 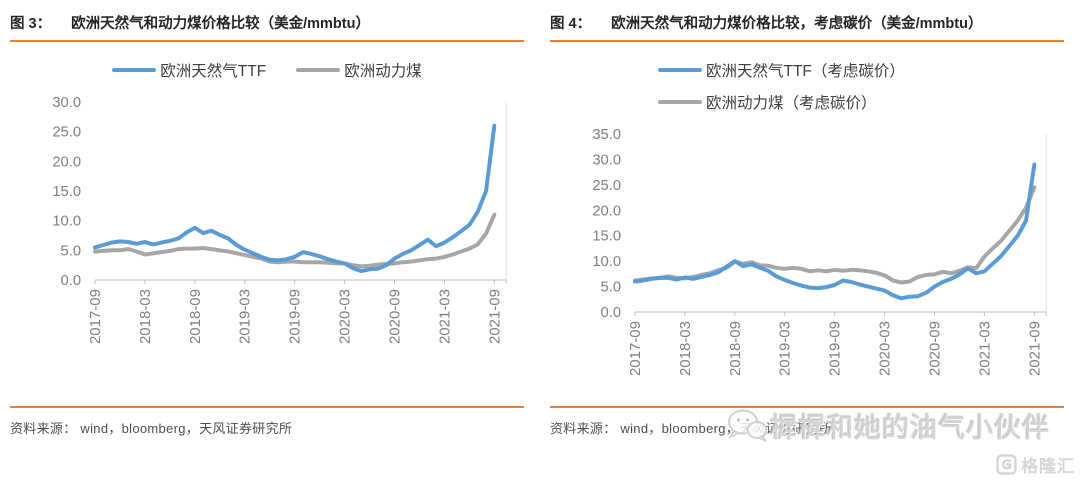 I want to click on gas-carbon-line-swatch, so click(x=680, y=70).